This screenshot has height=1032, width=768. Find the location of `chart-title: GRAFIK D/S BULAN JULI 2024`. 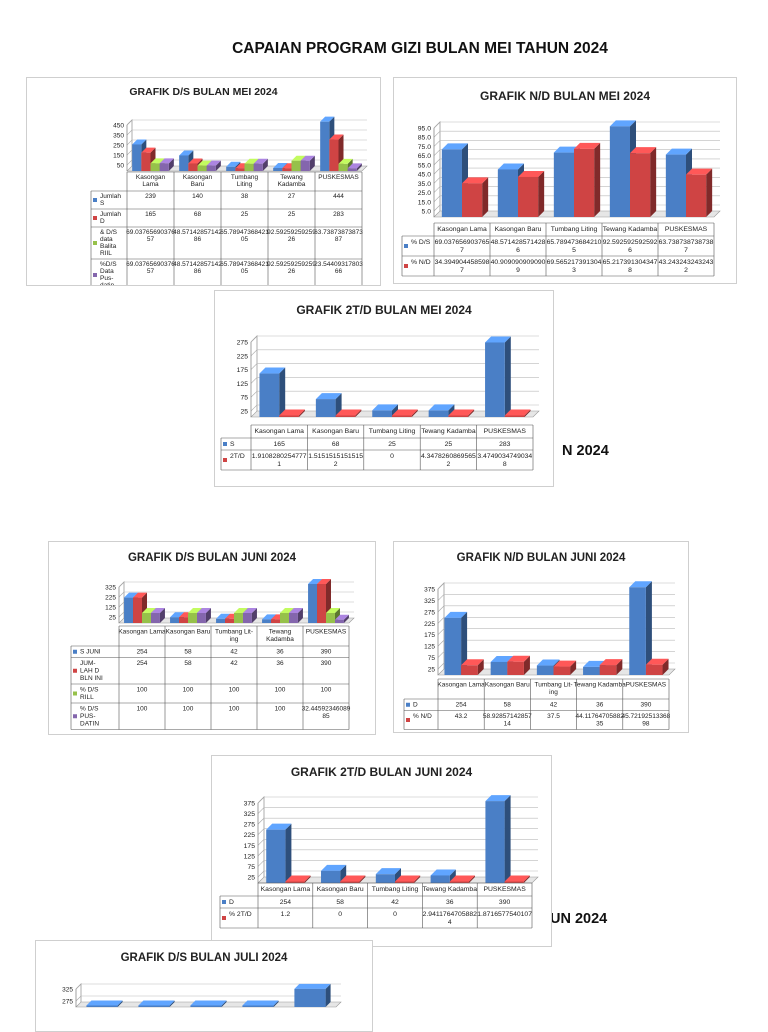

chart-title: GRAFIK D/S BULAN JULI 2024 is located at coordinates (204, 958).